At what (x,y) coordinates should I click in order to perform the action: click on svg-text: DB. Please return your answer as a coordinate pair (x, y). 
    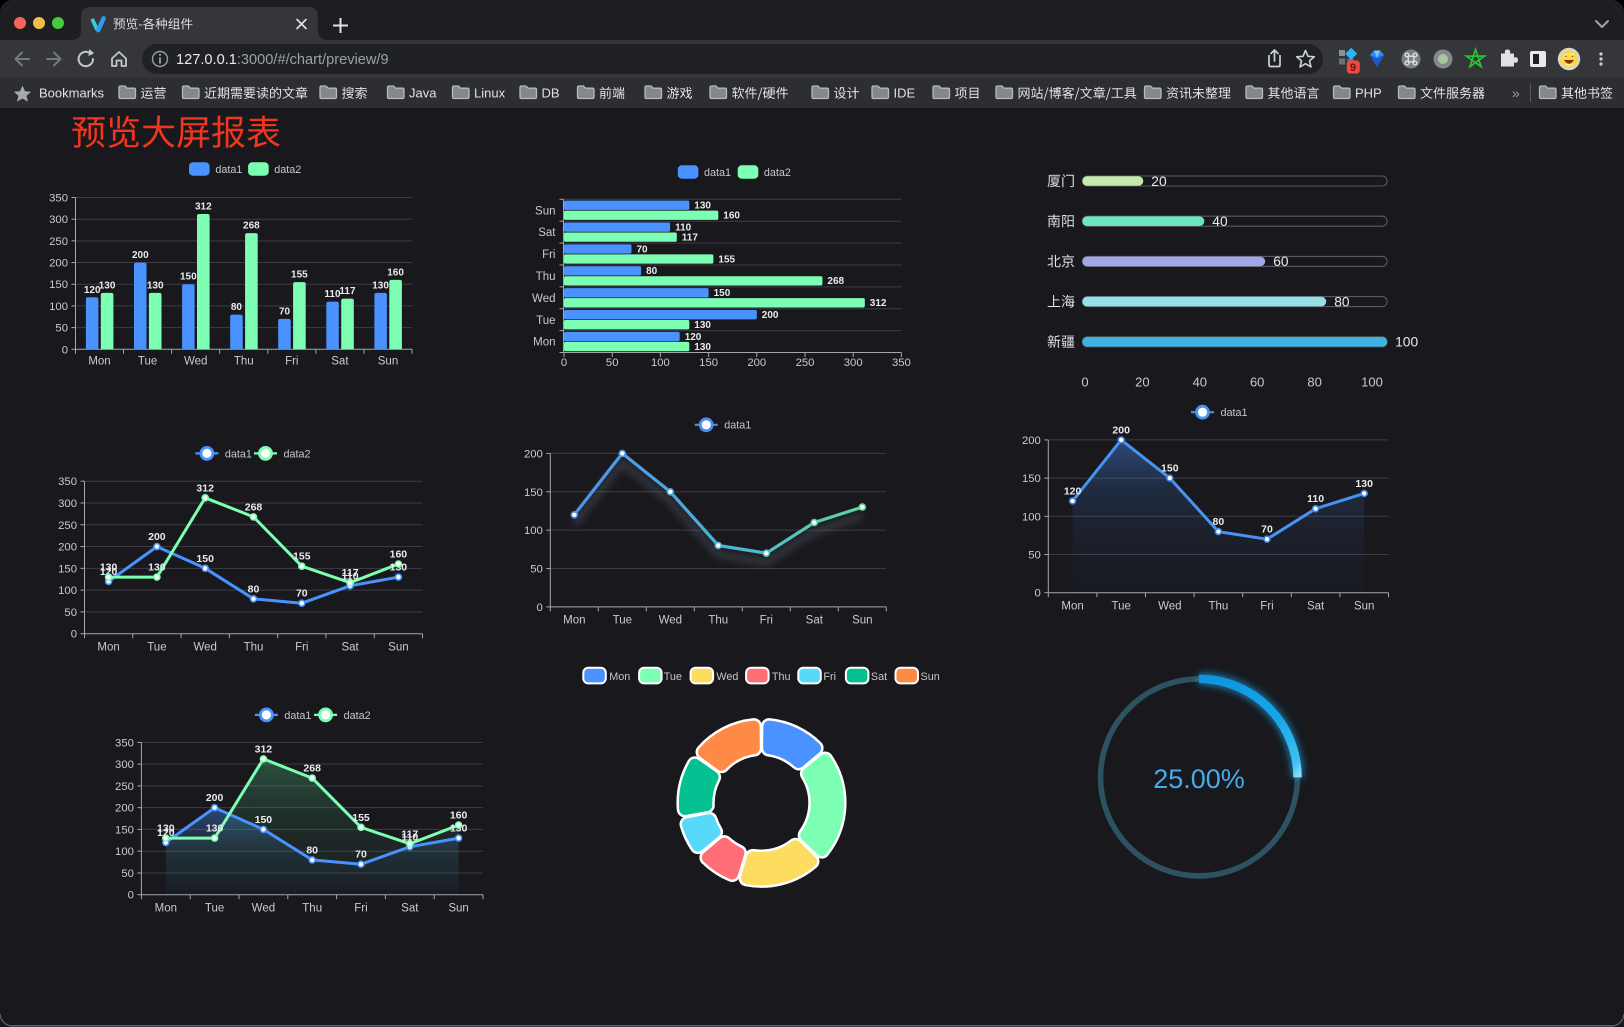
    Looking at the image, I should click on (551, 93).